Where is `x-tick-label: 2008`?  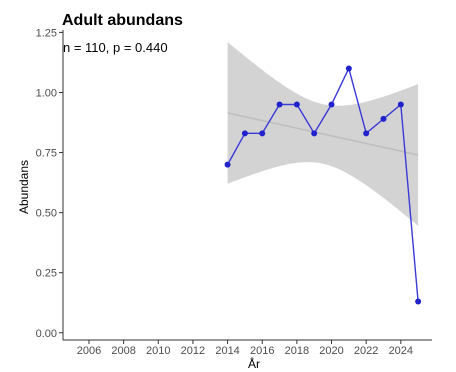 x-tick-label: 2008 is located at coordinates (123, 351).